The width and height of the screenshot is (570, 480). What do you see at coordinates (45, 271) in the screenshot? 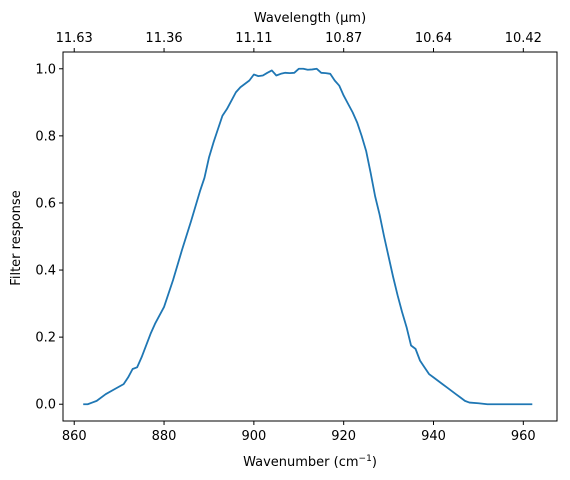
I see `y-tick-label: 0.4` at bounding box center [45, 271].